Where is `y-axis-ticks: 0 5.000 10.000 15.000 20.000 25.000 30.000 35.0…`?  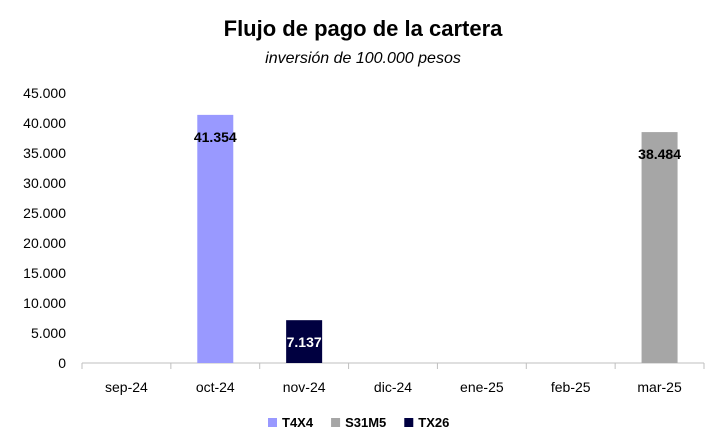 y-axis-ticks: 0 5.000 10.000 15.000 20.000 25.000 30.000 35.0… is located at coordinates (44, 228).